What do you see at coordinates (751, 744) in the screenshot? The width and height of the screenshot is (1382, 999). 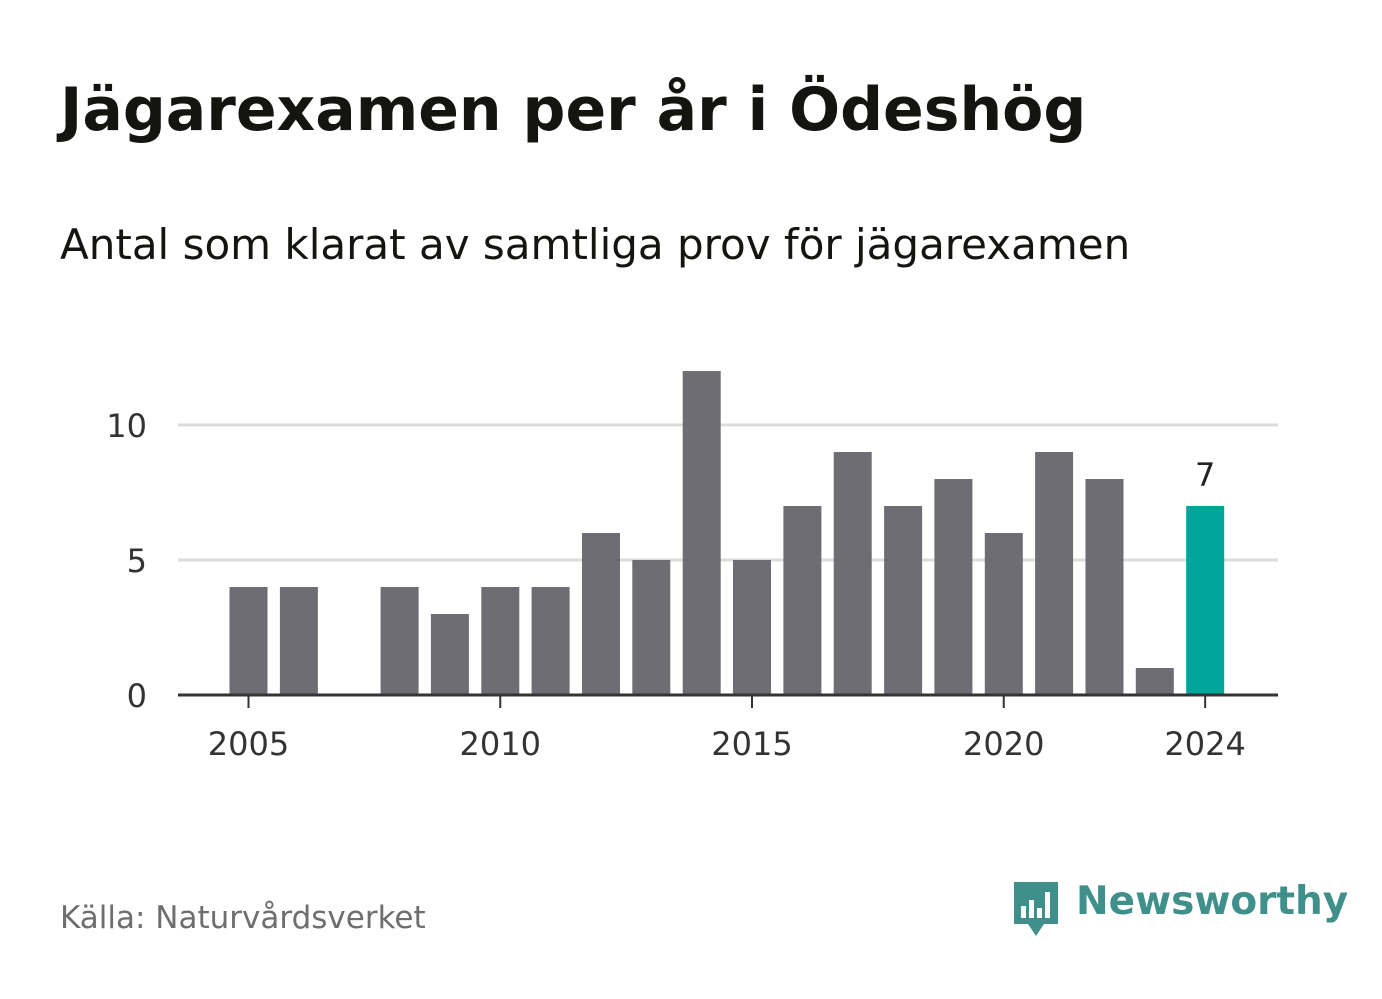 I see `x-tick-label: 2015` at bounding box center [751, 744].